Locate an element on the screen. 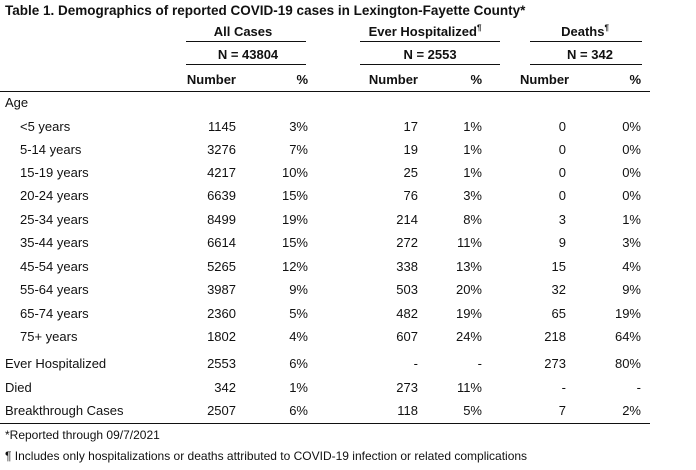 This screenshot has width=696, height=470. bottom-rule is located at coordinates (325, 423).